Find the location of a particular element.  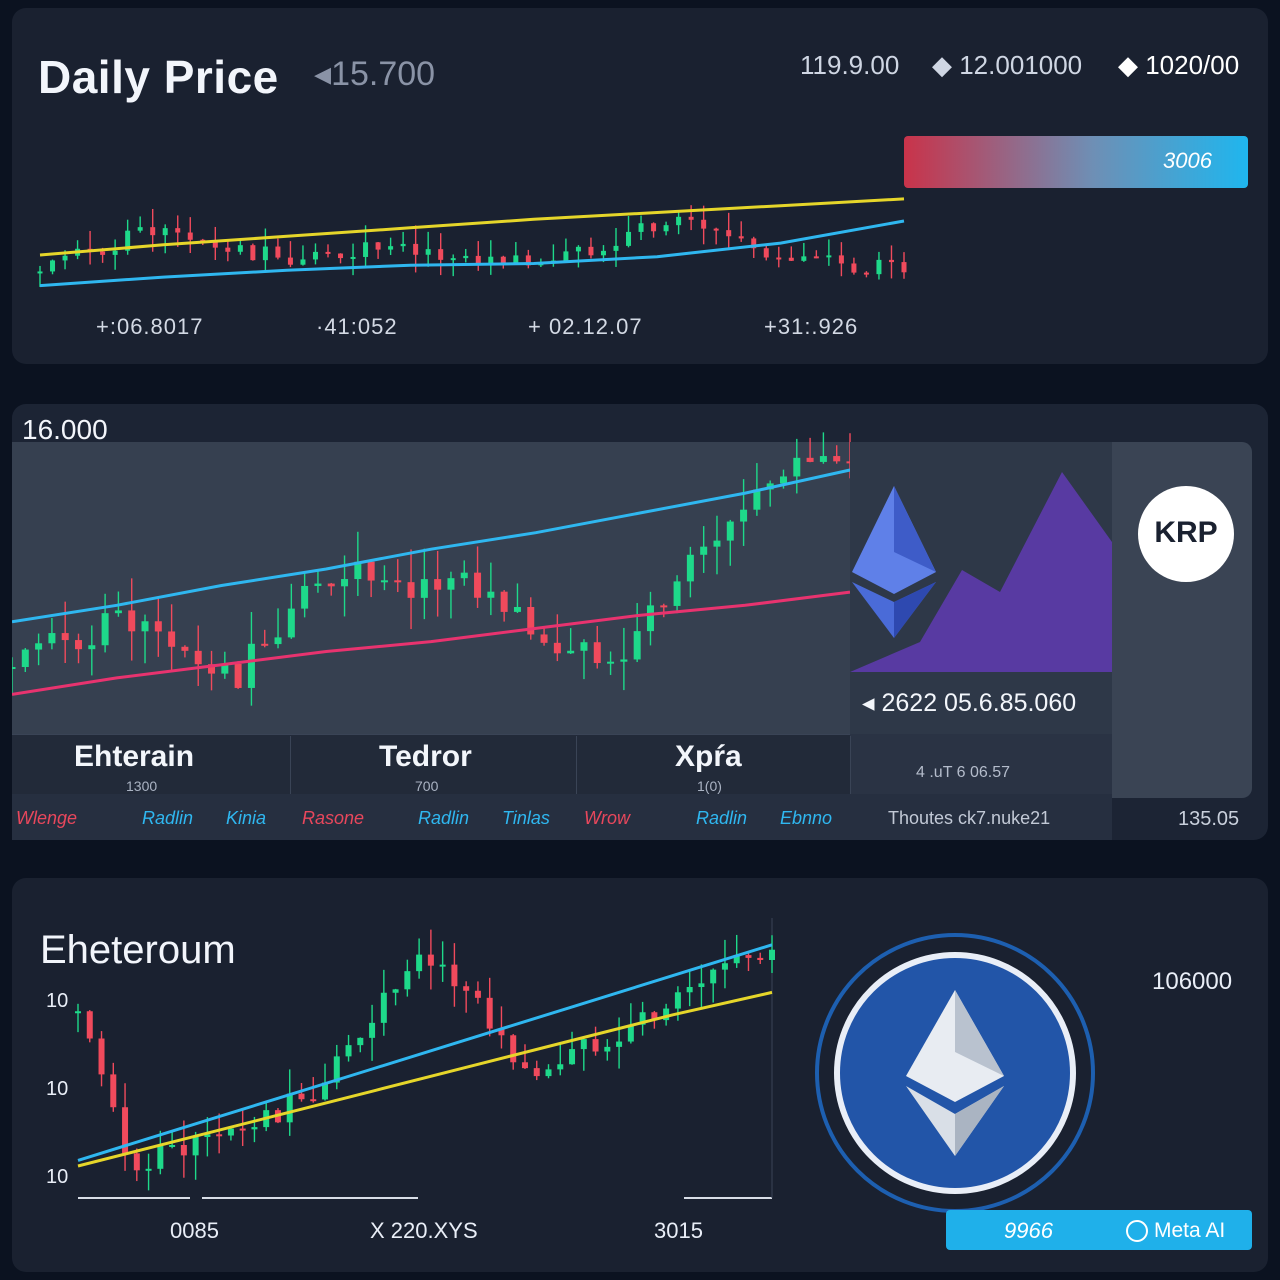

eheteroum-chart is located at coordinates (425, 1058).